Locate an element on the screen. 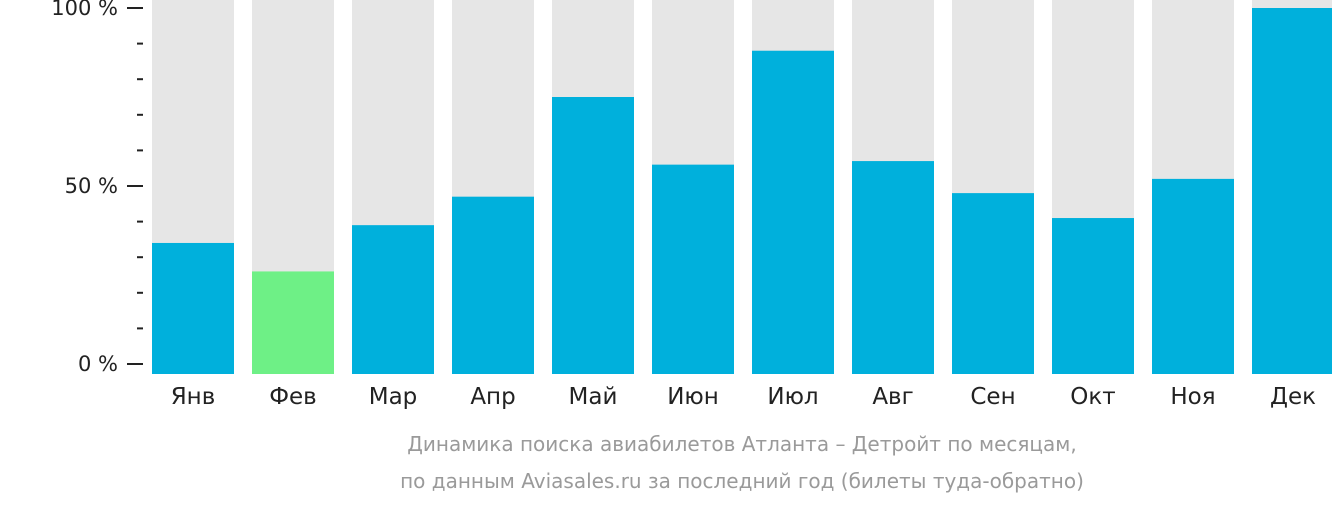  y-tick-label: 0 % is located at coordinates (98, 364).